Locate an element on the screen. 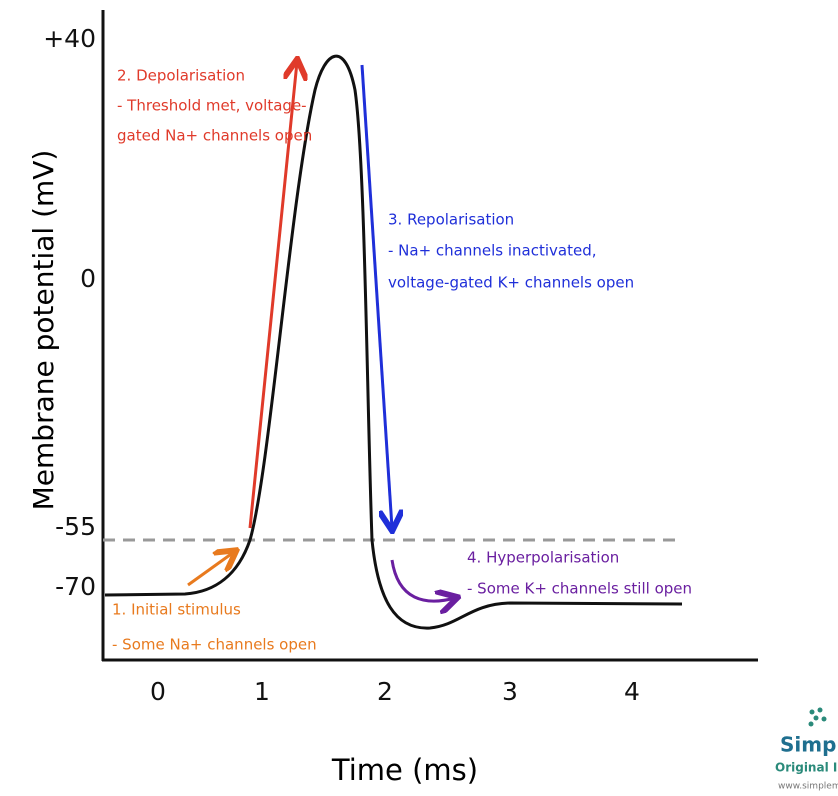  annotation-title: 2. Depolarisation is located at coordinates (181, 76).